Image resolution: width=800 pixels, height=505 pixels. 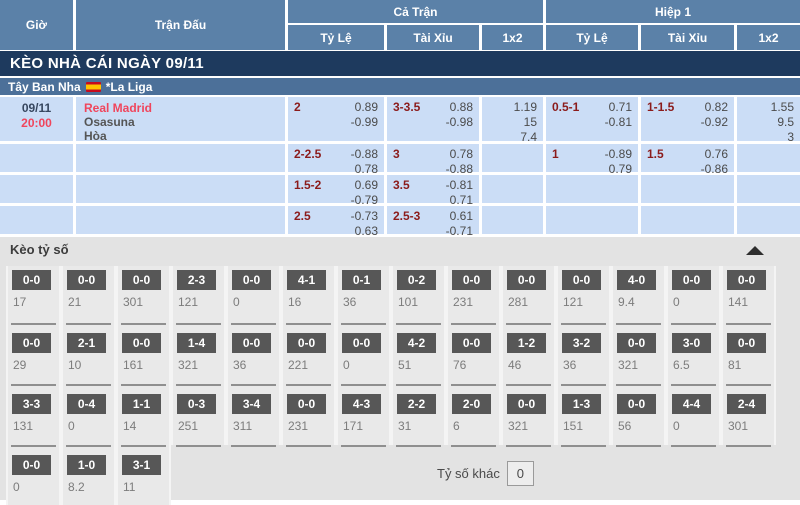 What do you see at coordinates (86, 465) in the screenshot?
I see `score-chip: 1-0` at bounding box center [86, 465].